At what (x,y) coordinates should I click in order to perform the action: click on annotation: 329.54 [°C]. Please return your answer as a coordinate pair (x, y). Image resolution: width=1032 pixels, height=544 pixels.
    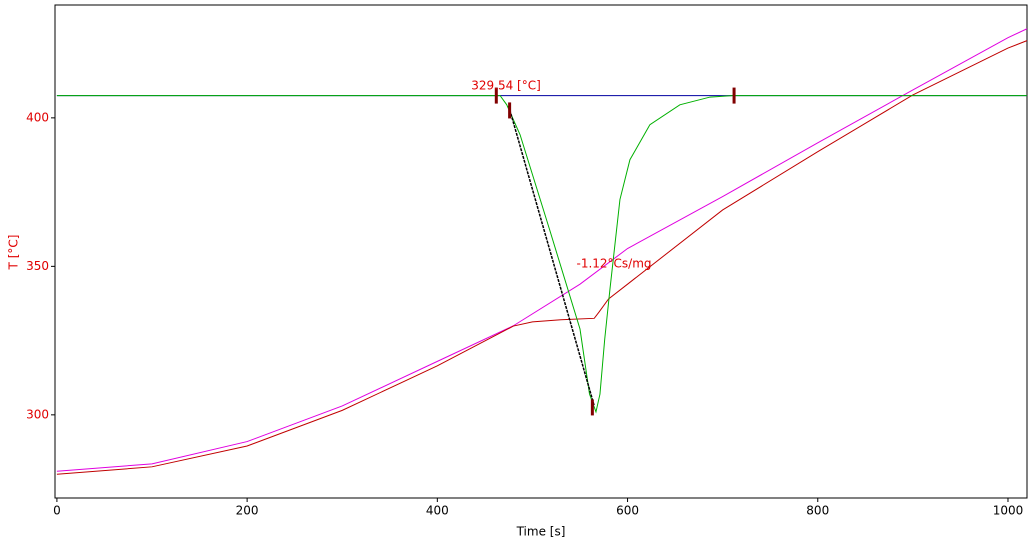
    Looking at the image, I should click on (506, 86).